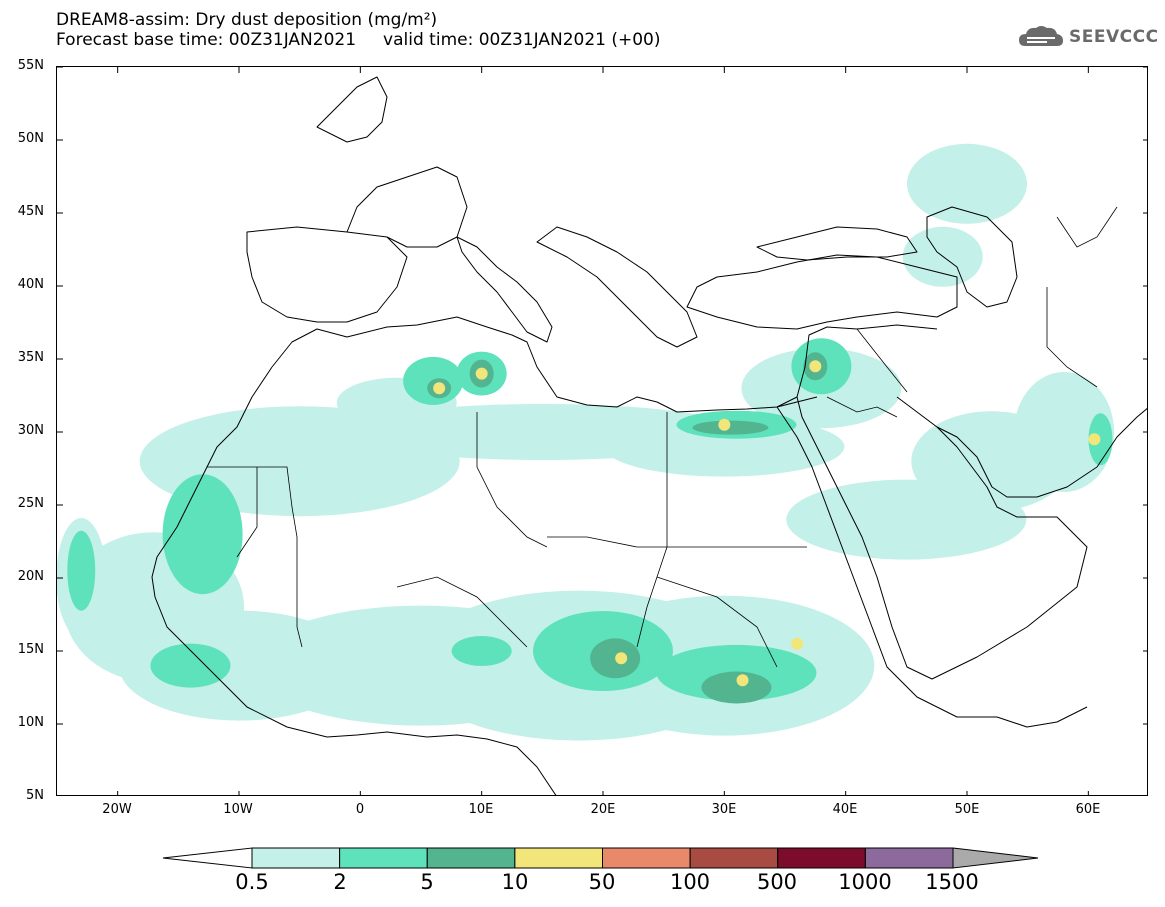  What do you see at coordinates (724, 809) in the screenshot?
I see `lon-label: 30E` at bounding box center [724, 809].